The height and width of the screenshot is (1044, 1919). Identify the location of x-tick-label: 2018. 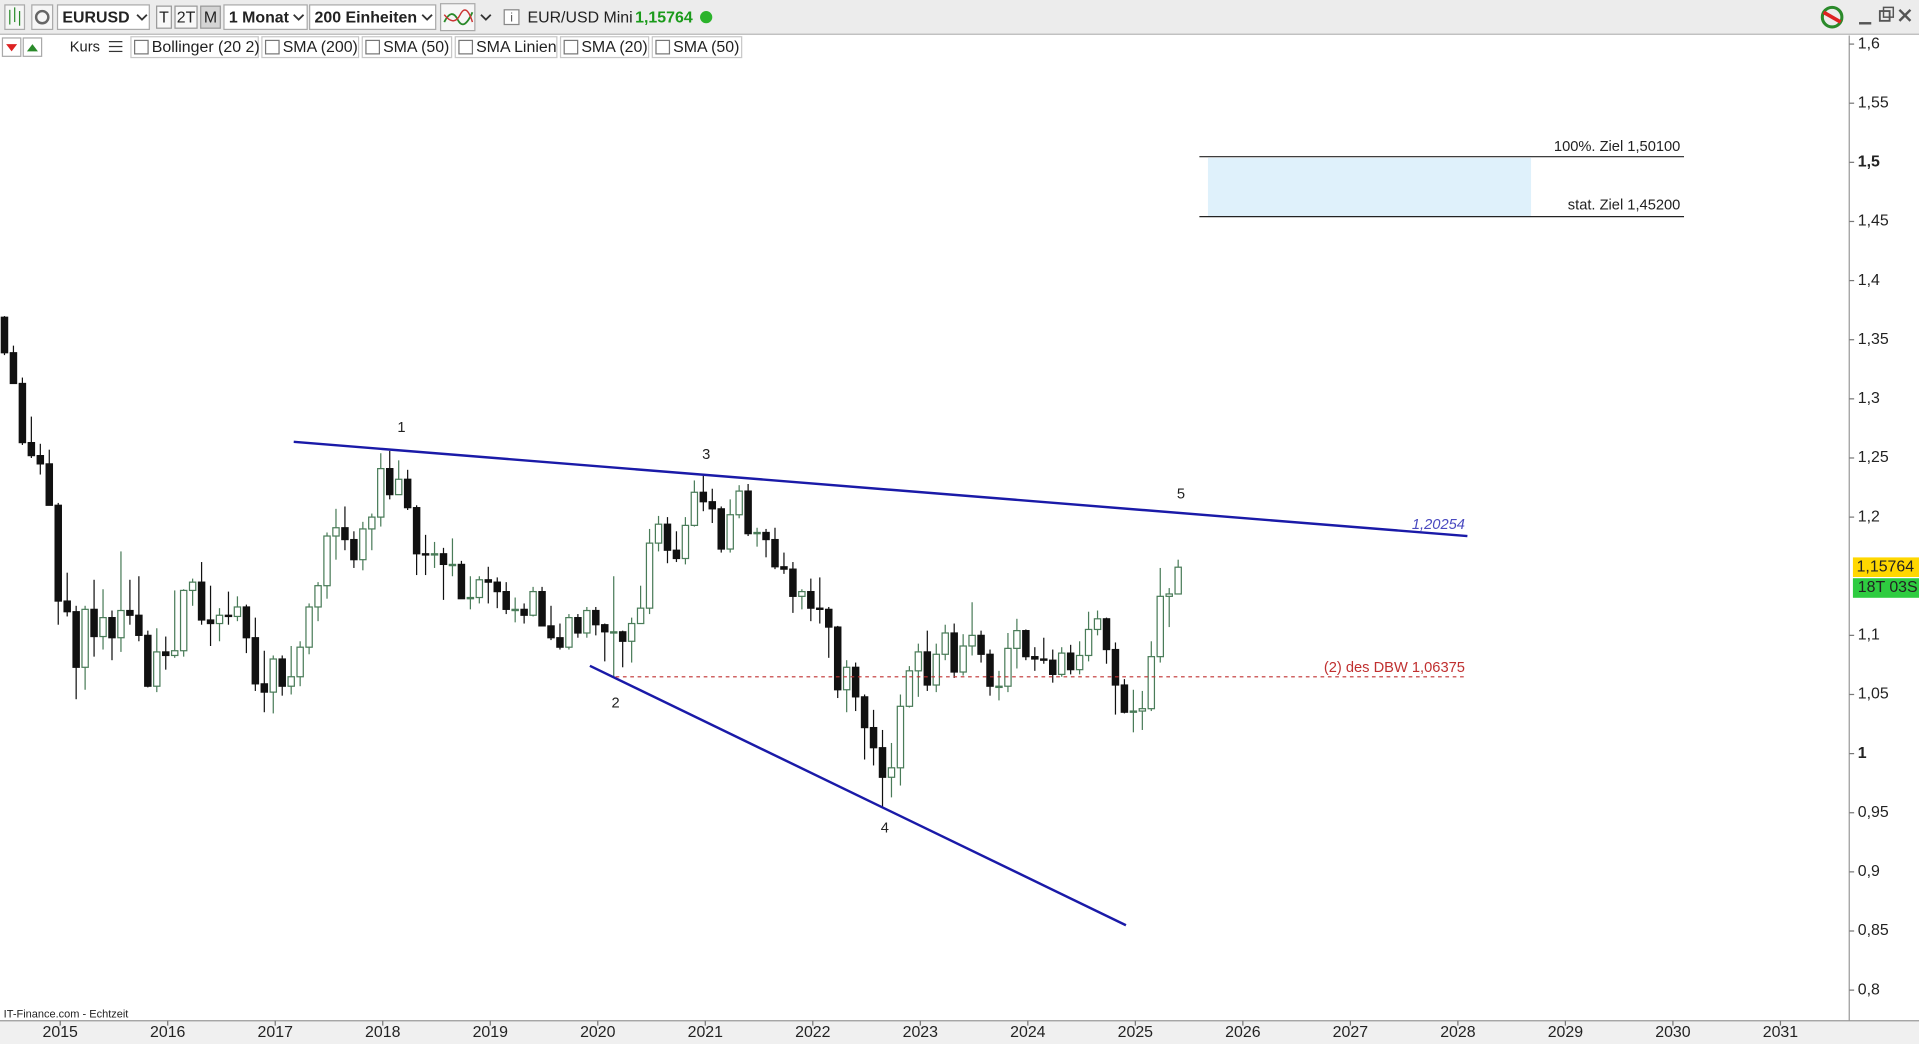
(383, 1032).